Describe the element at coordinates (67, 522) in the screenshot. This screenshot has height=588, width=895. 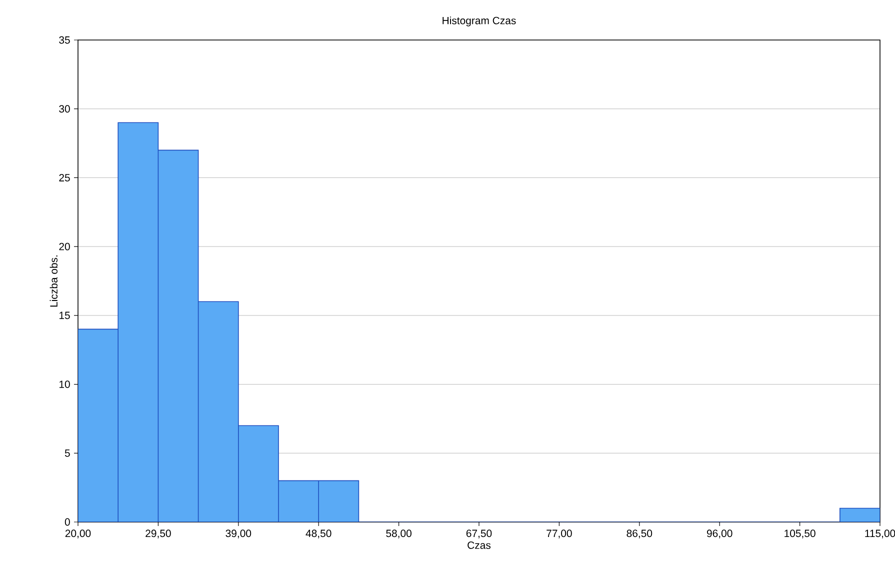
I see `y-tick-label: 0` at that location.